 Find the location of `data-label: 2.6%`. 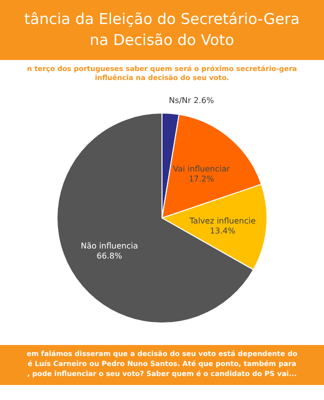

data-label: 2.6% is located at coordinates (204, 100).